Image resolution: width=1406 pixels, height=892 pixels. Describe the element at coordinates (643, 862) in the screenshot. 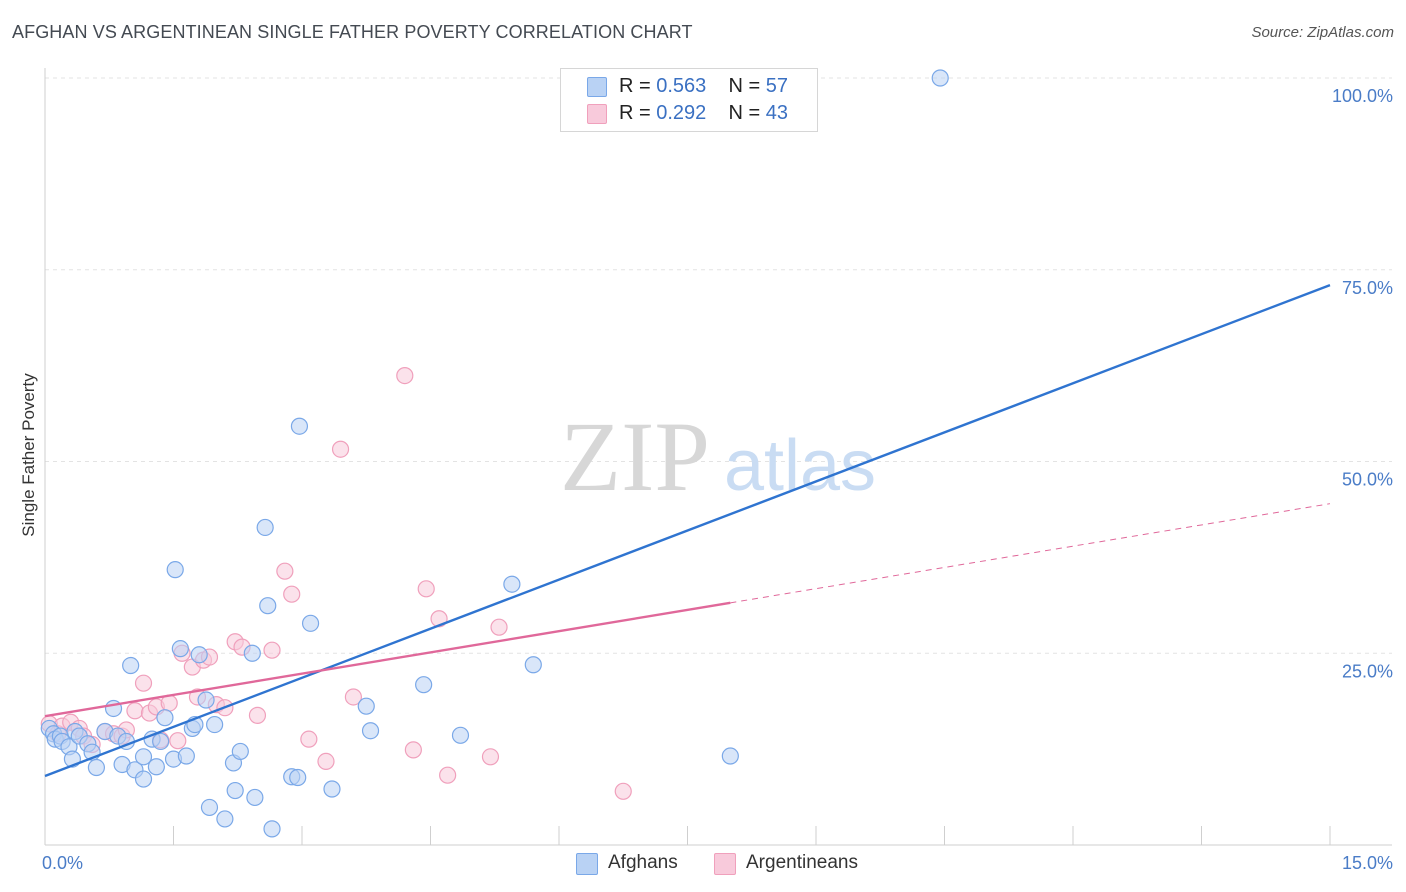

I see `series-legend-label-afghans: Afghans` at that location.